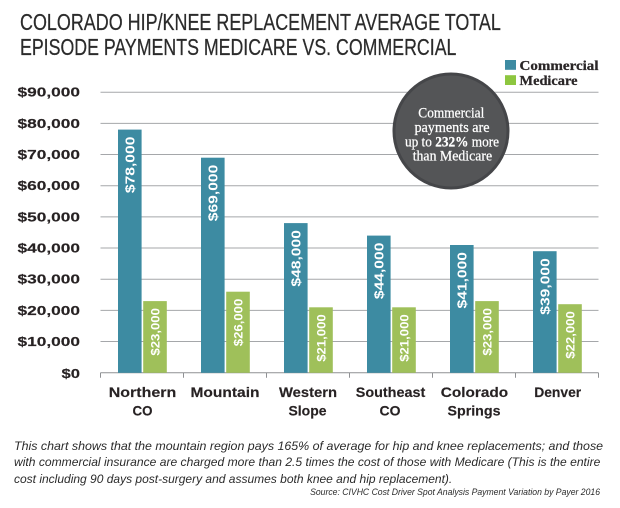 The height and width of the screenshot is (508, 620). What do you see at coordinates (544, 286) in the screenshot?
I see `svg-text: $39,000` at bounding box center [544, 286].